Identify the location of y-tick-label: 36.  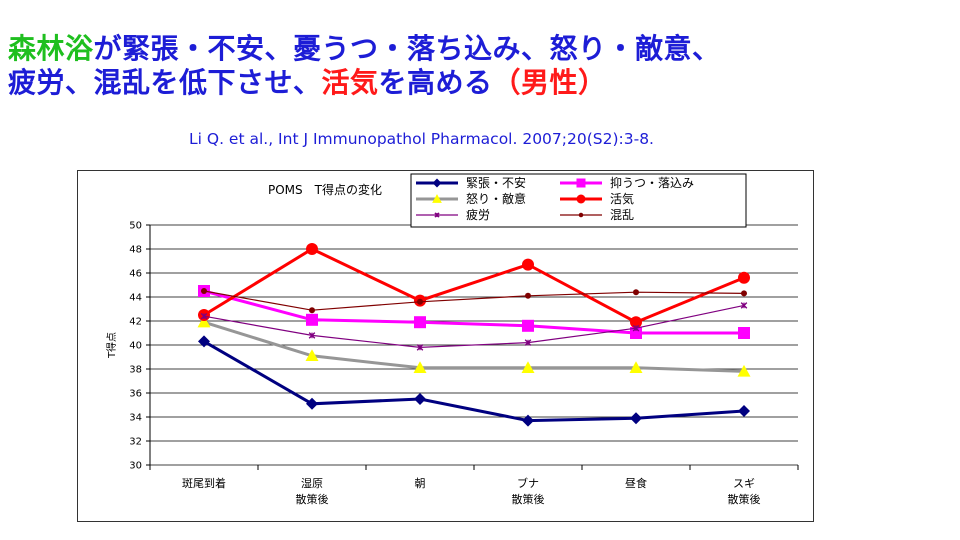
(135, 394).